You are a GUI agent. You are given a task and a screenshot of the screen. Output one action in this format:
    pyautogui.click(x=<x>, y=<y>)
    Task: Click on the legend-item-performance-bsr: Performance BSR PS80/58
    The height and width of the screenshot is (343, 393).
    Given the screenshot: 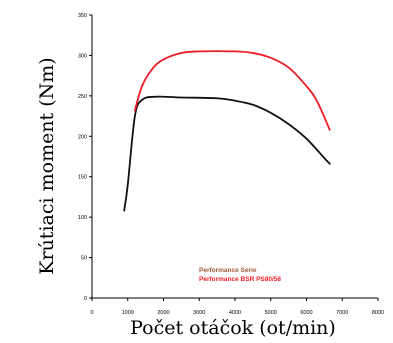 What is the action you would take?
    pyautogui.click(x=240, y=279)
    